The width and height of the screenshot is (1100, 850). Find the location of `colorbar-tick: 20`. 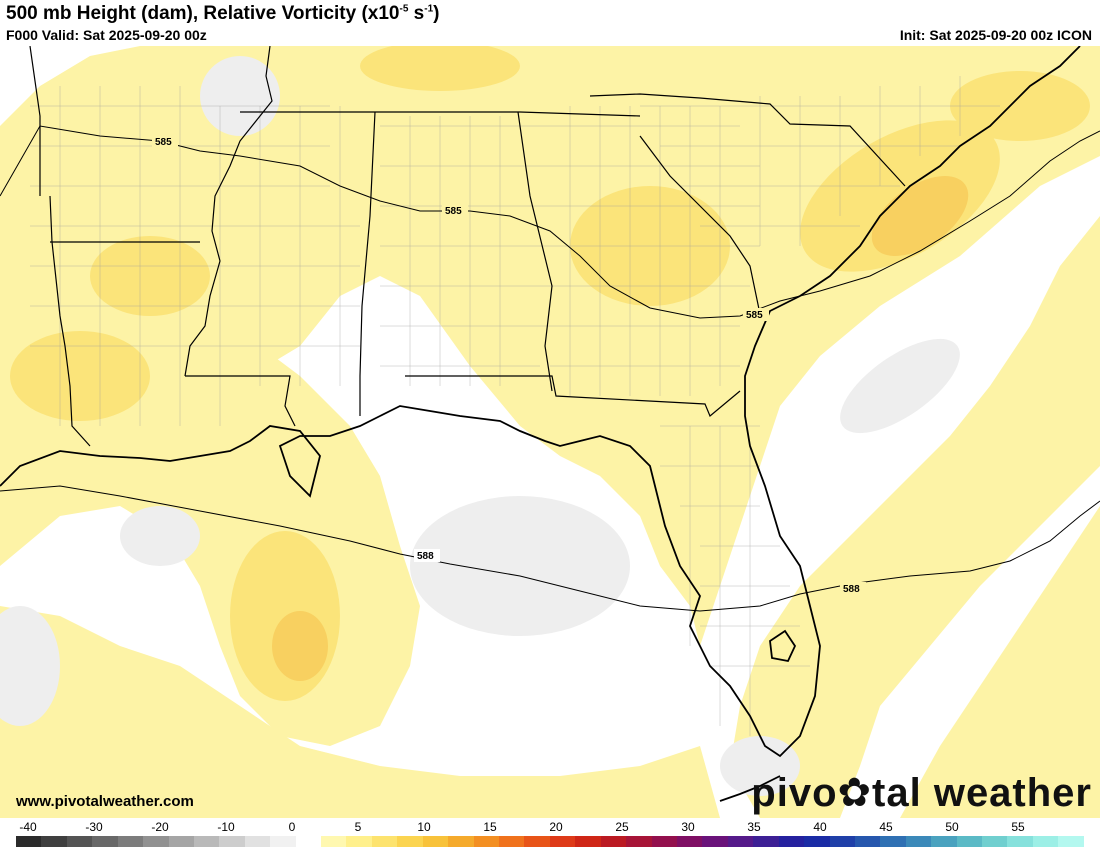

colorbar-tick: 20 is located at coordinates (556, 827).